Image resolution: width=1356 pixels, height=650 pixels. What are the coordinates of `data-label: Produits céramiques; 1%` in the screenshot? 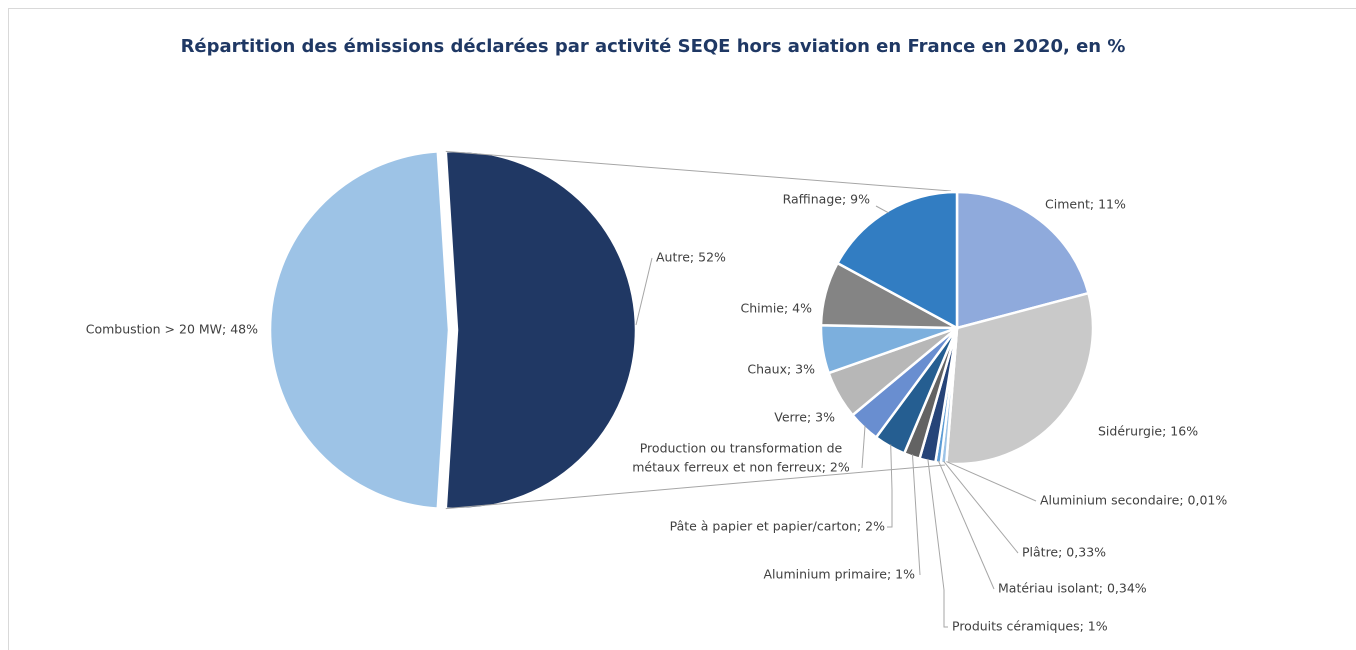 It's located at (1030, 626).